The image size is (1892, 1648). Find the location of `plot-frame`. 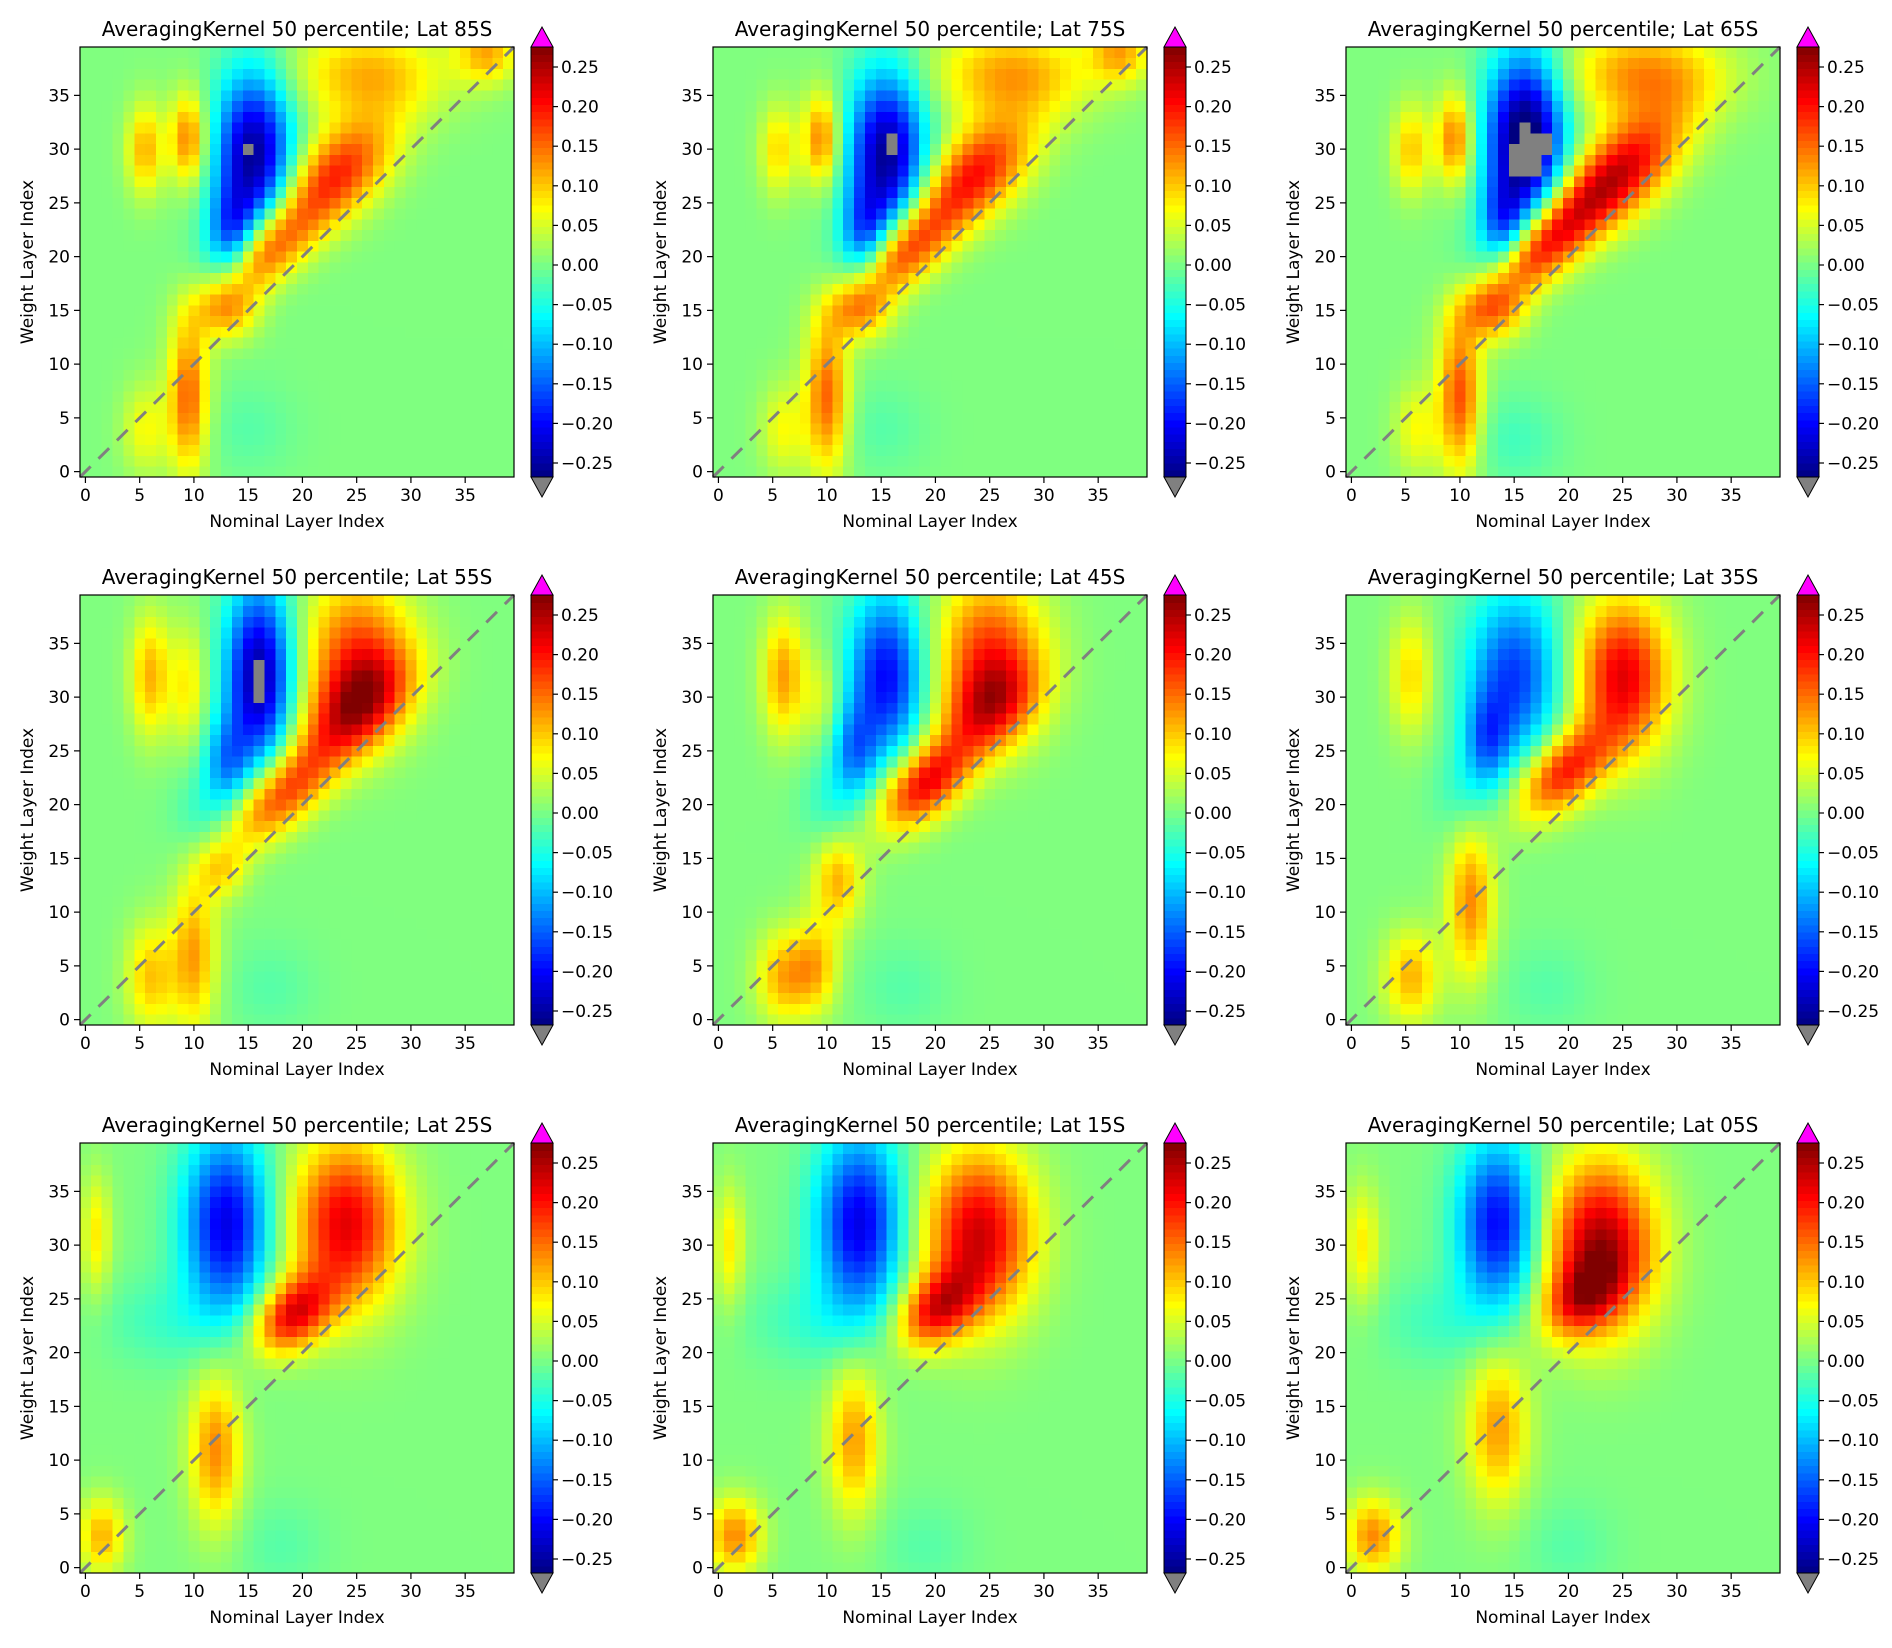

plot-frame is located at coordinates (297, 262).